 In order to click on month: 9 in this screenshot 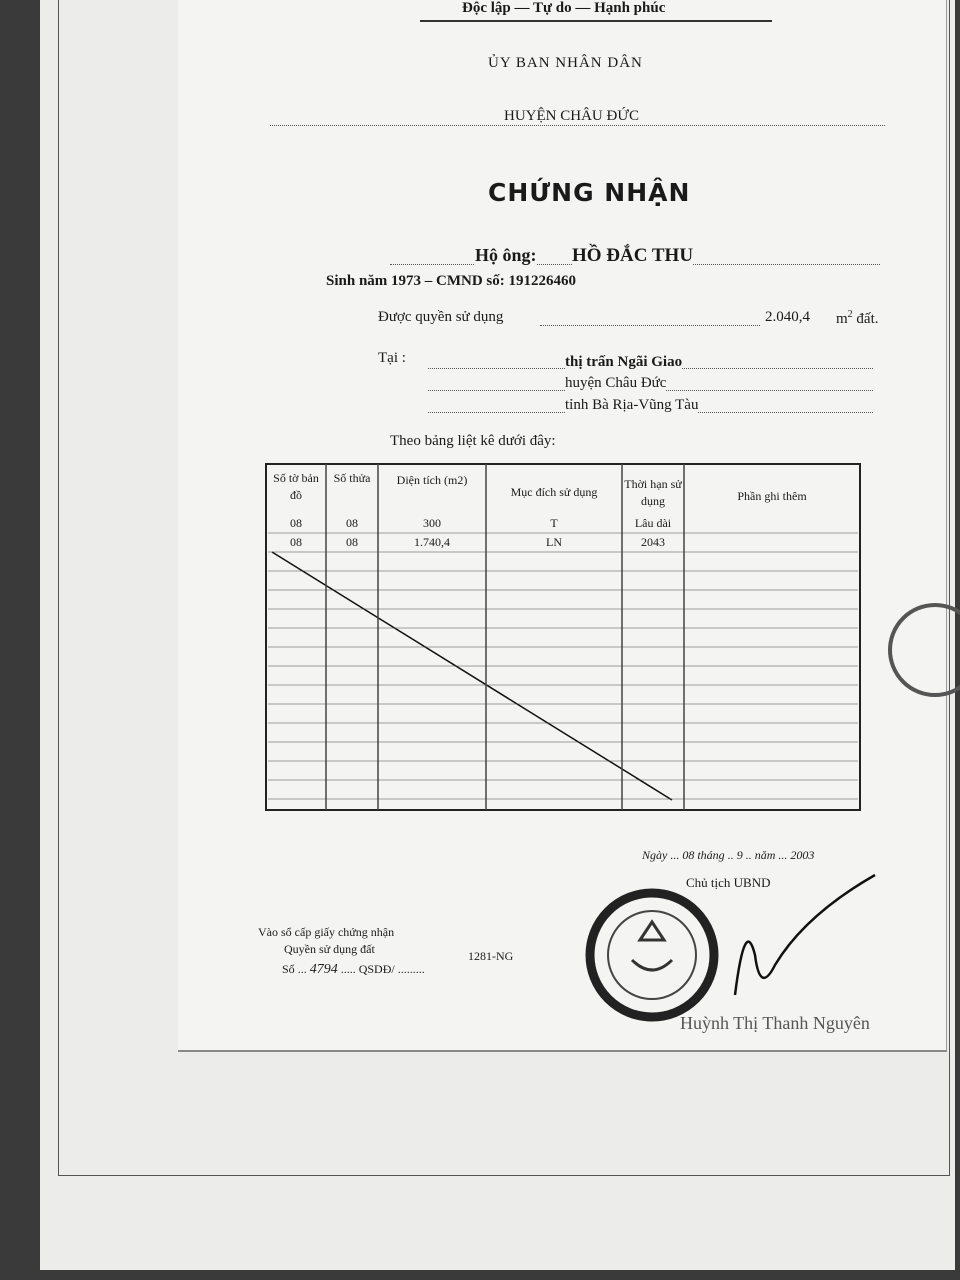, I will do `click(739, 855)`.